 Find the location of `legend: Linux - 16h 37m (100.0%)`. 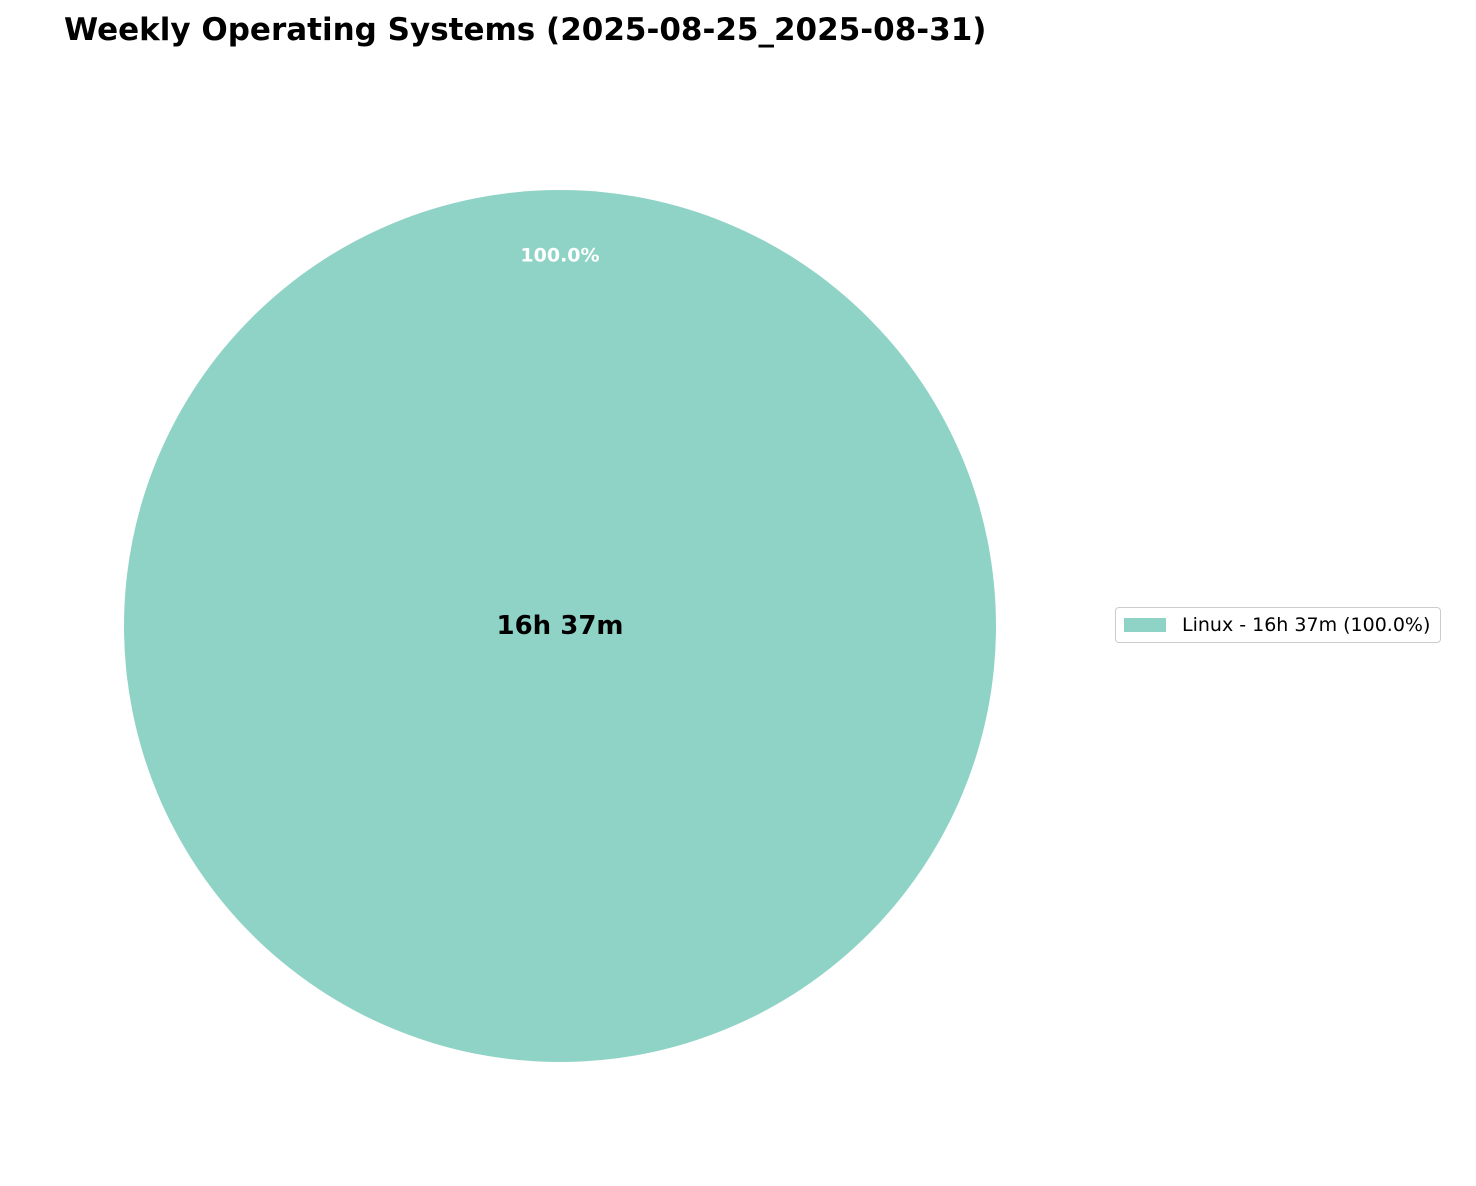

legend: Linux - 16h 37m (100.0%) is located at coordinates (1278, 625).